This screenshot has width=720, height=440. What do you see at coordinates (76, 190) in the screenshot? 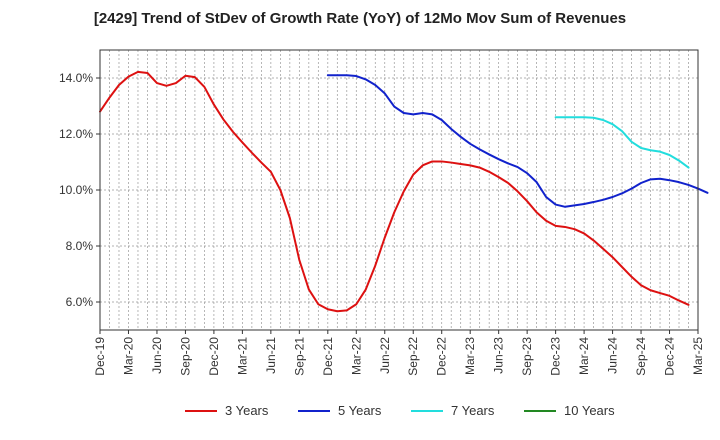
I see `y-tick-label: 10.0%` at bounding box center [76, 190].